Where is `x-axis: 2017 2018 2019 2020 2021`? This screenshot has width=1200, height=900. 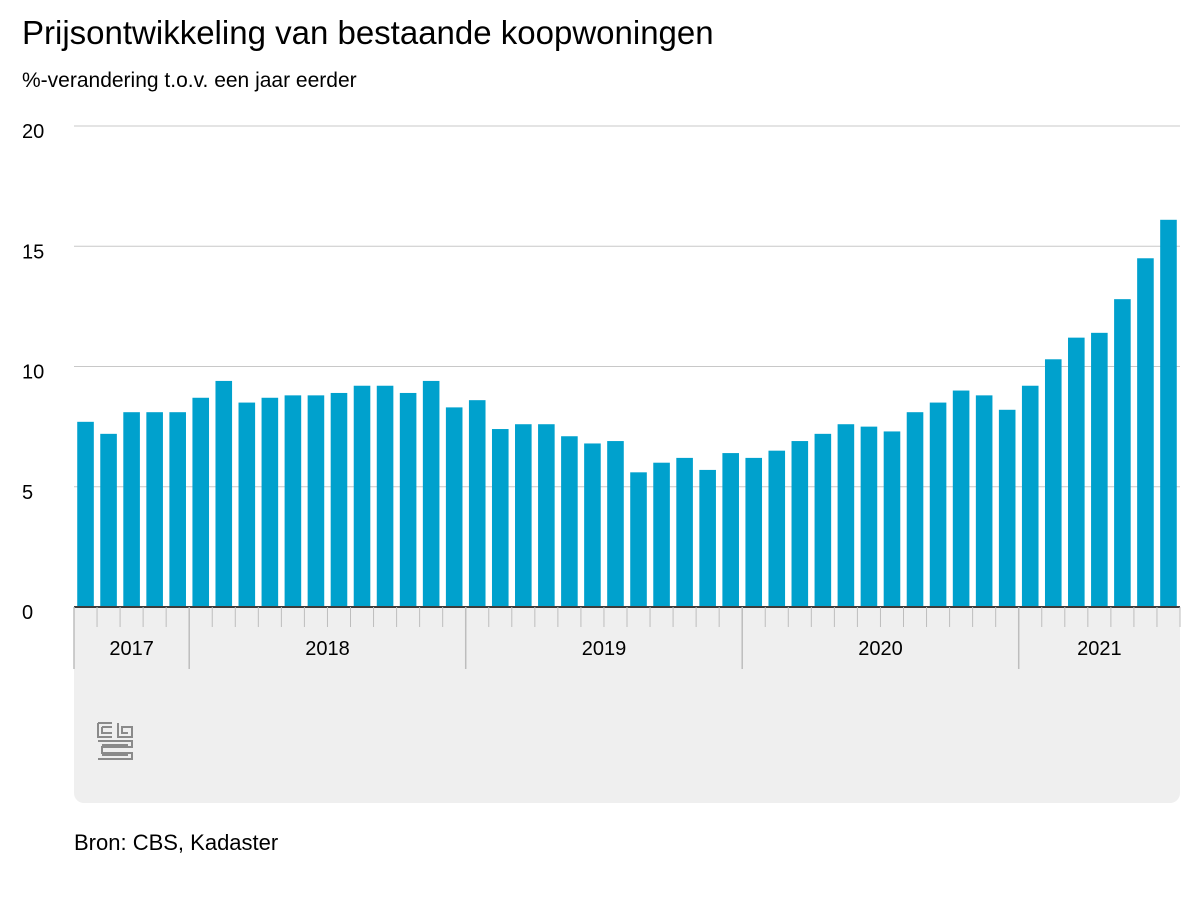 x-axis: 2017 2018 2019 2020 2021 is located at coordinates (627, 637).